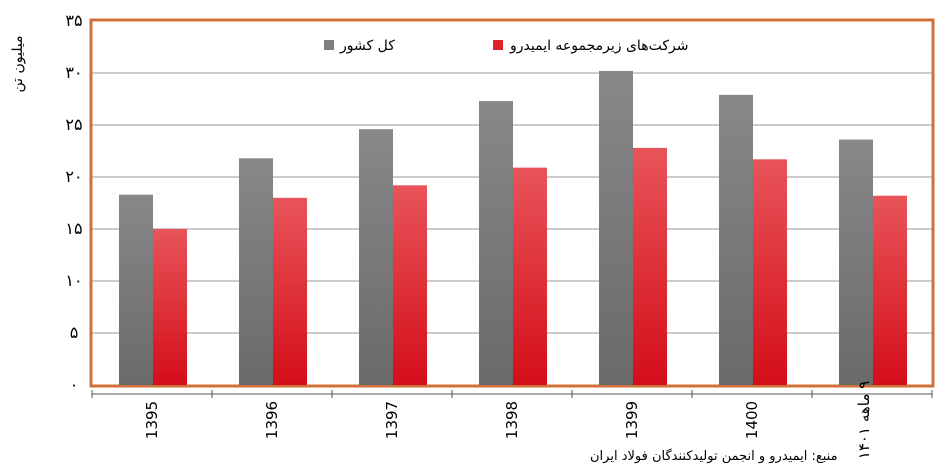  What do you see at coordinates (73, 124) in the screenshot?
I see `y-tick-label: ۲۵` at bounding box center [73, 124].